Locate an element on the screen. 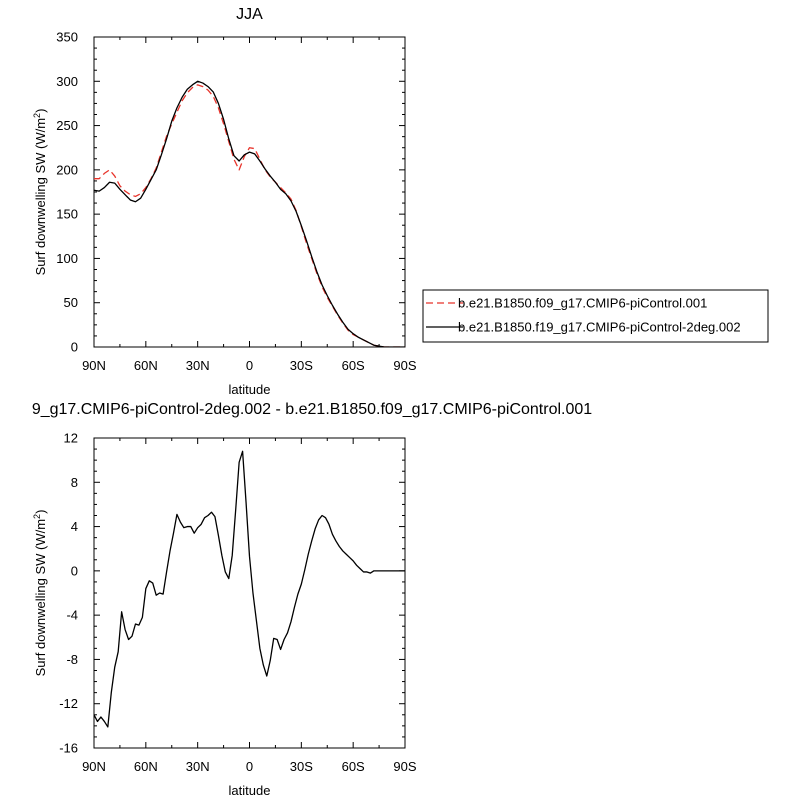 Image resolution: width=800 pixels, height=800 pixels. panel1-y-tick-label: 150 is located at coordinates (67, 214).